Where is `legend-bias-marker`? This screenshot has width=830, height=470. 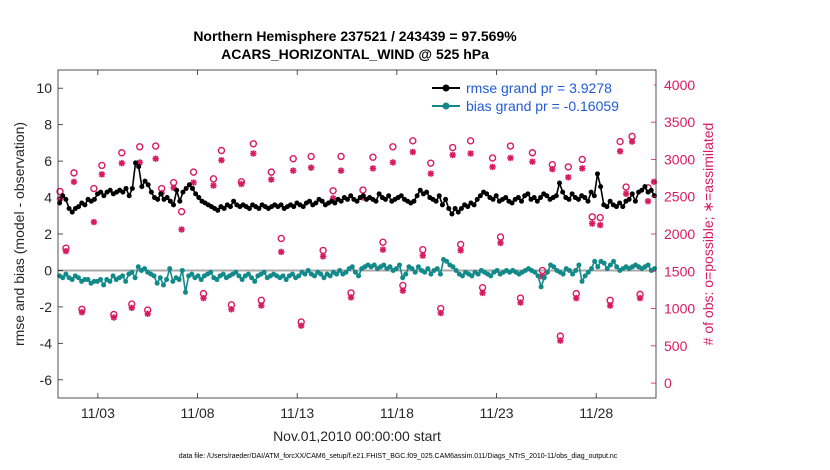
legend-bias-marker is located at coordinates (446, 106).